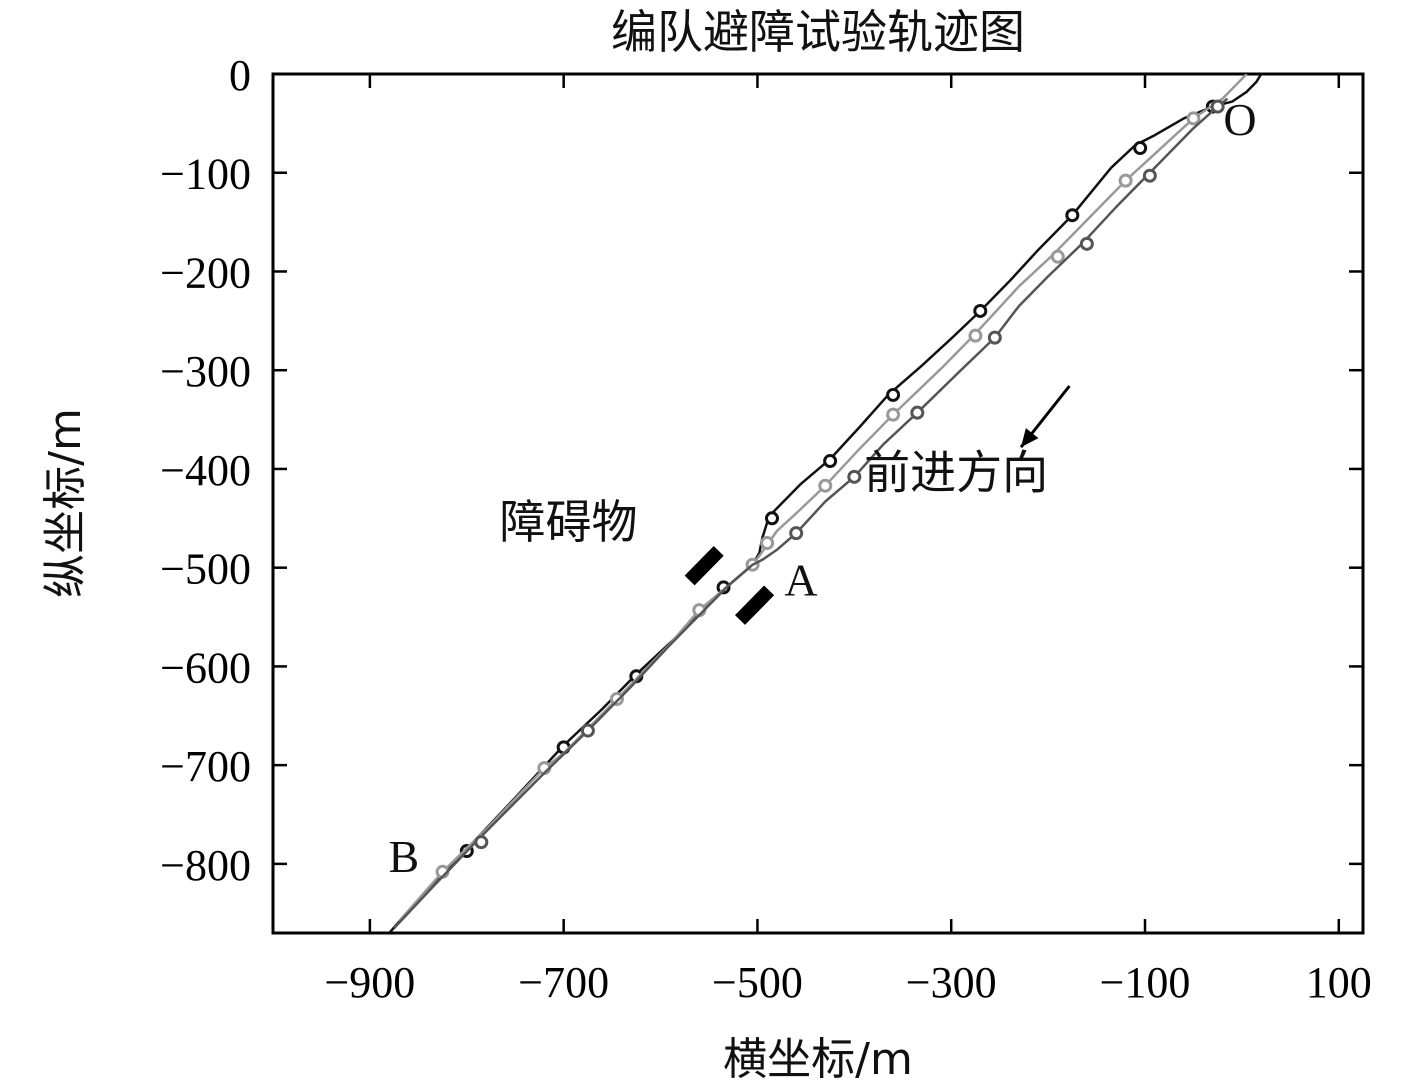 The width and height of the screenshot is (1417, 1083). Describe the element at coordinates (369, 982) in the screenshot. I see `x-tick-label: −900` at that location.